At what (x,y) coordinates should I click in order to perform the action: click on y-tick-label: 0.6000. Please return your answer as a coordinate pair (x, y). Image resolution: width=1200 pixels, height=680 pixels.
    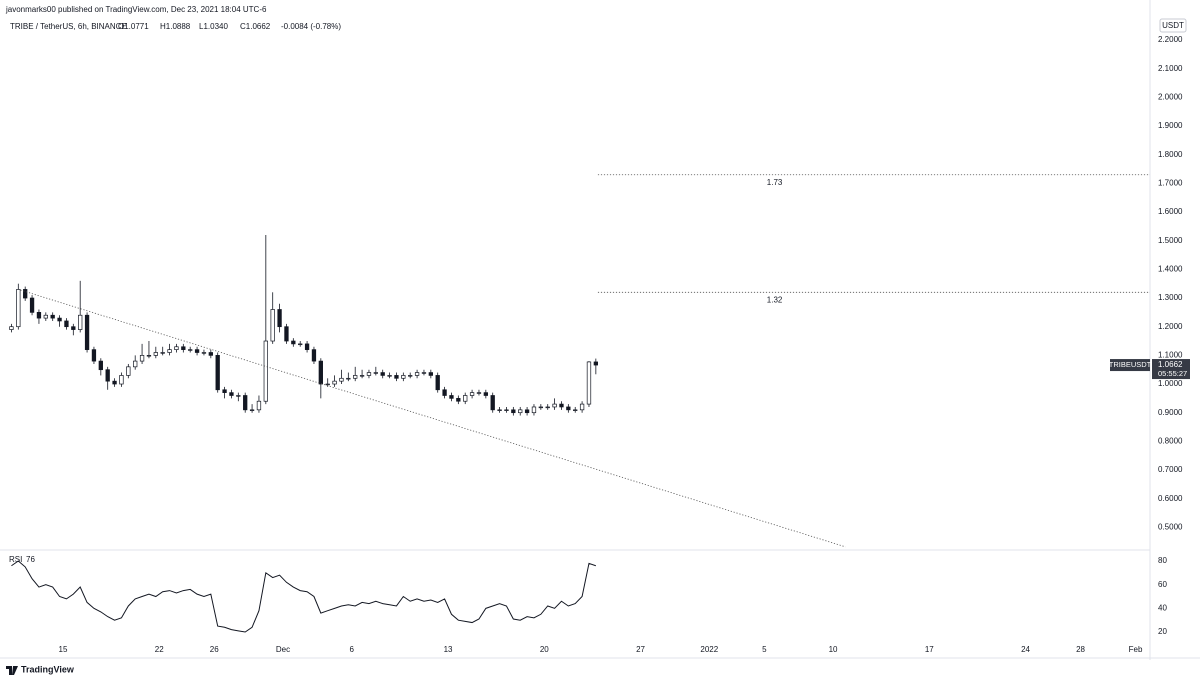
    Looking at the image, I should click on (1170, 498).